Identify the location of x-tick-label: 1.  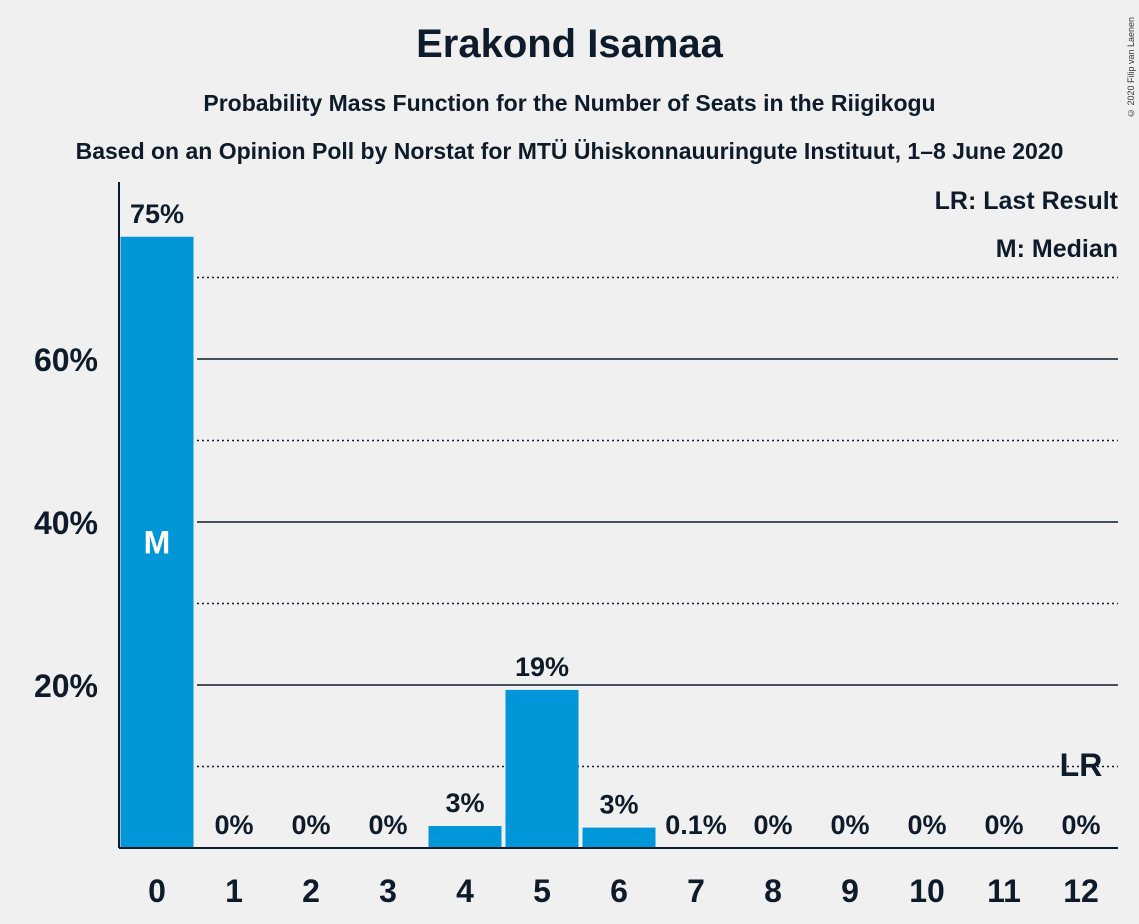
(234, 891).